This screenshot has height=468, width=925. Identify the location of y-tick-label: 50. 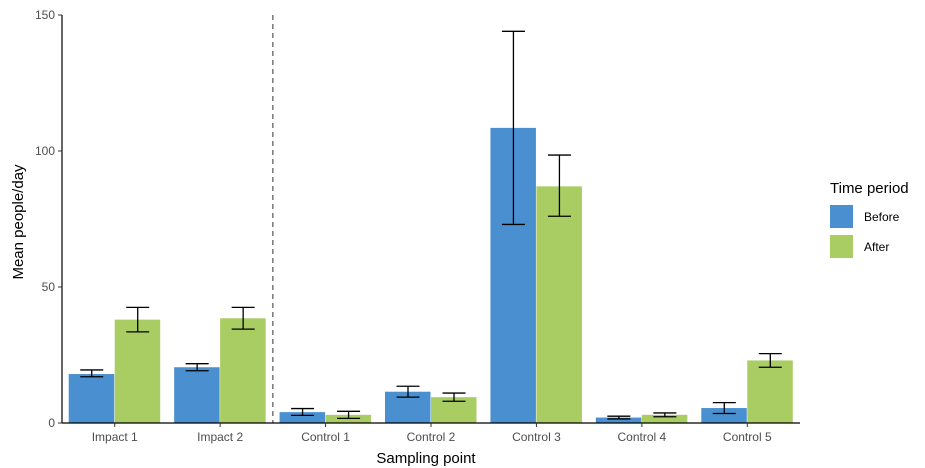
(49, 287).